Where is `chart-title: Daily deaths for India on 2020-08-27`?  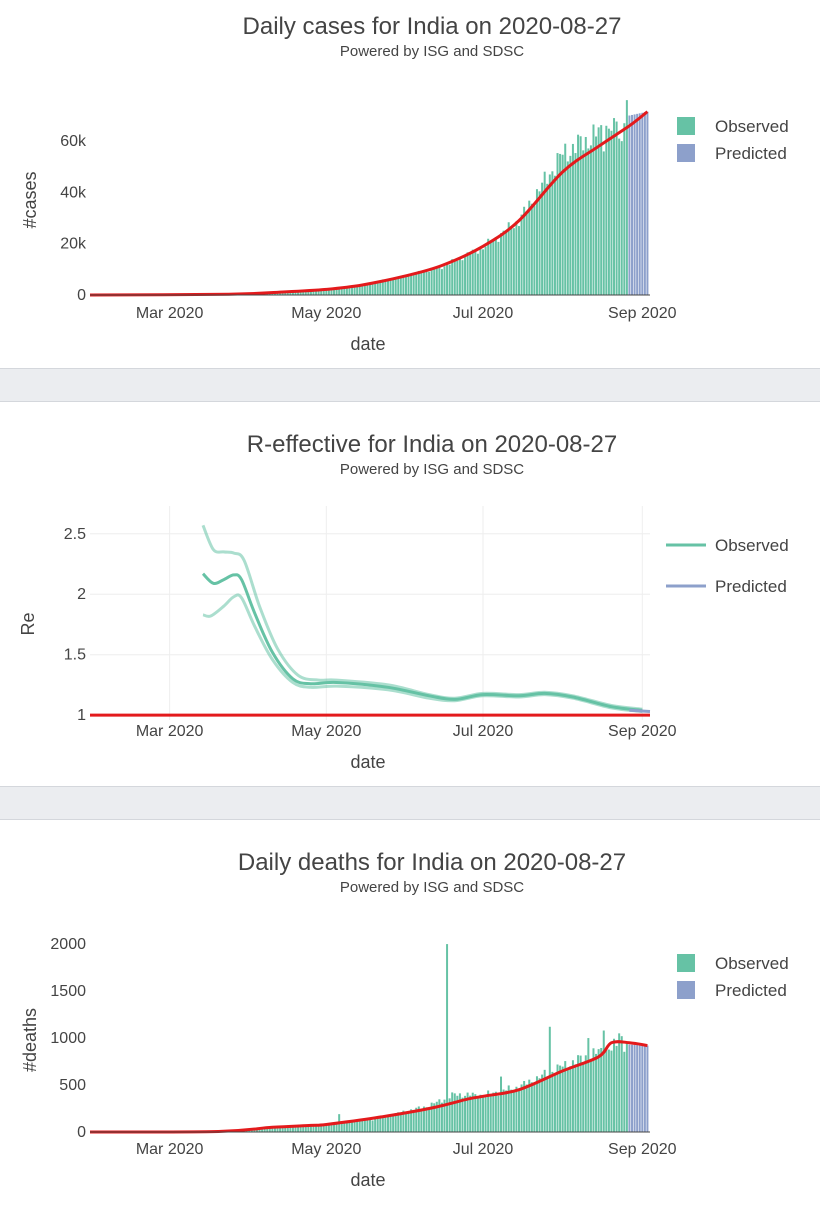 chart-title: Daily deaths for India on 2020-08-27 is located at coordinates (432, 862).